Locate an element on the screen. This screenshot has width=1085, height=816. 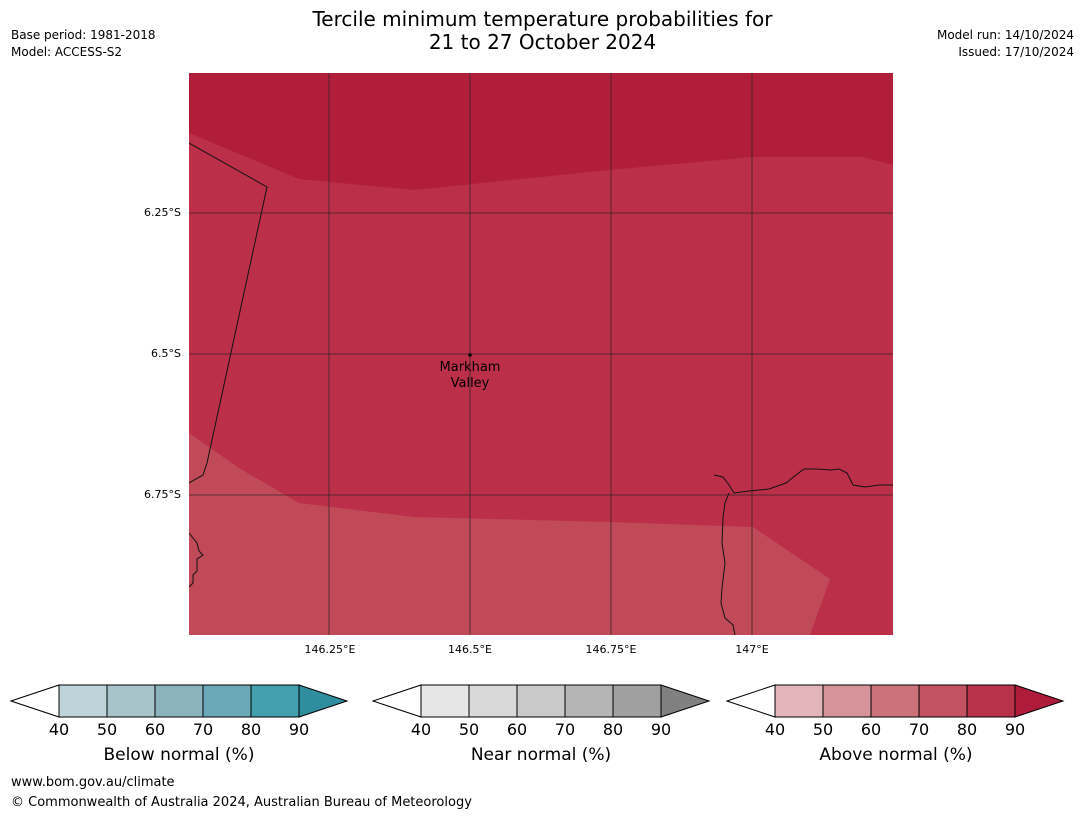
title-line-2: 21 to 27 October 2024 is located at coordinates (542, 42).